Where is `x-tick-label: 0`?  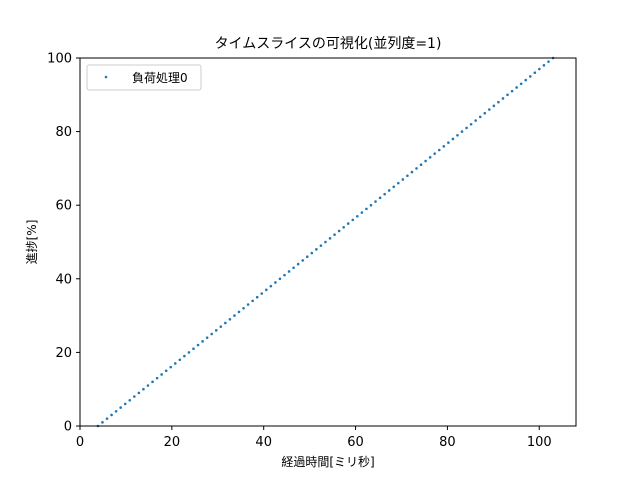 x-tick-label: 0 is located at coordinates (80, 442).